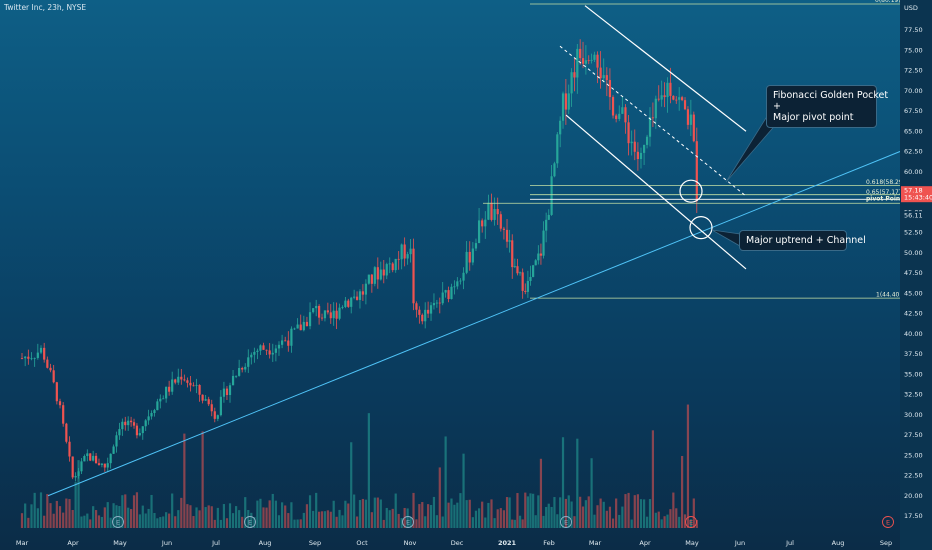 Image resolution: width=932 pixels, height=550 pixels. I want to click on price-tick-label: 75.00, so click(913, 50).